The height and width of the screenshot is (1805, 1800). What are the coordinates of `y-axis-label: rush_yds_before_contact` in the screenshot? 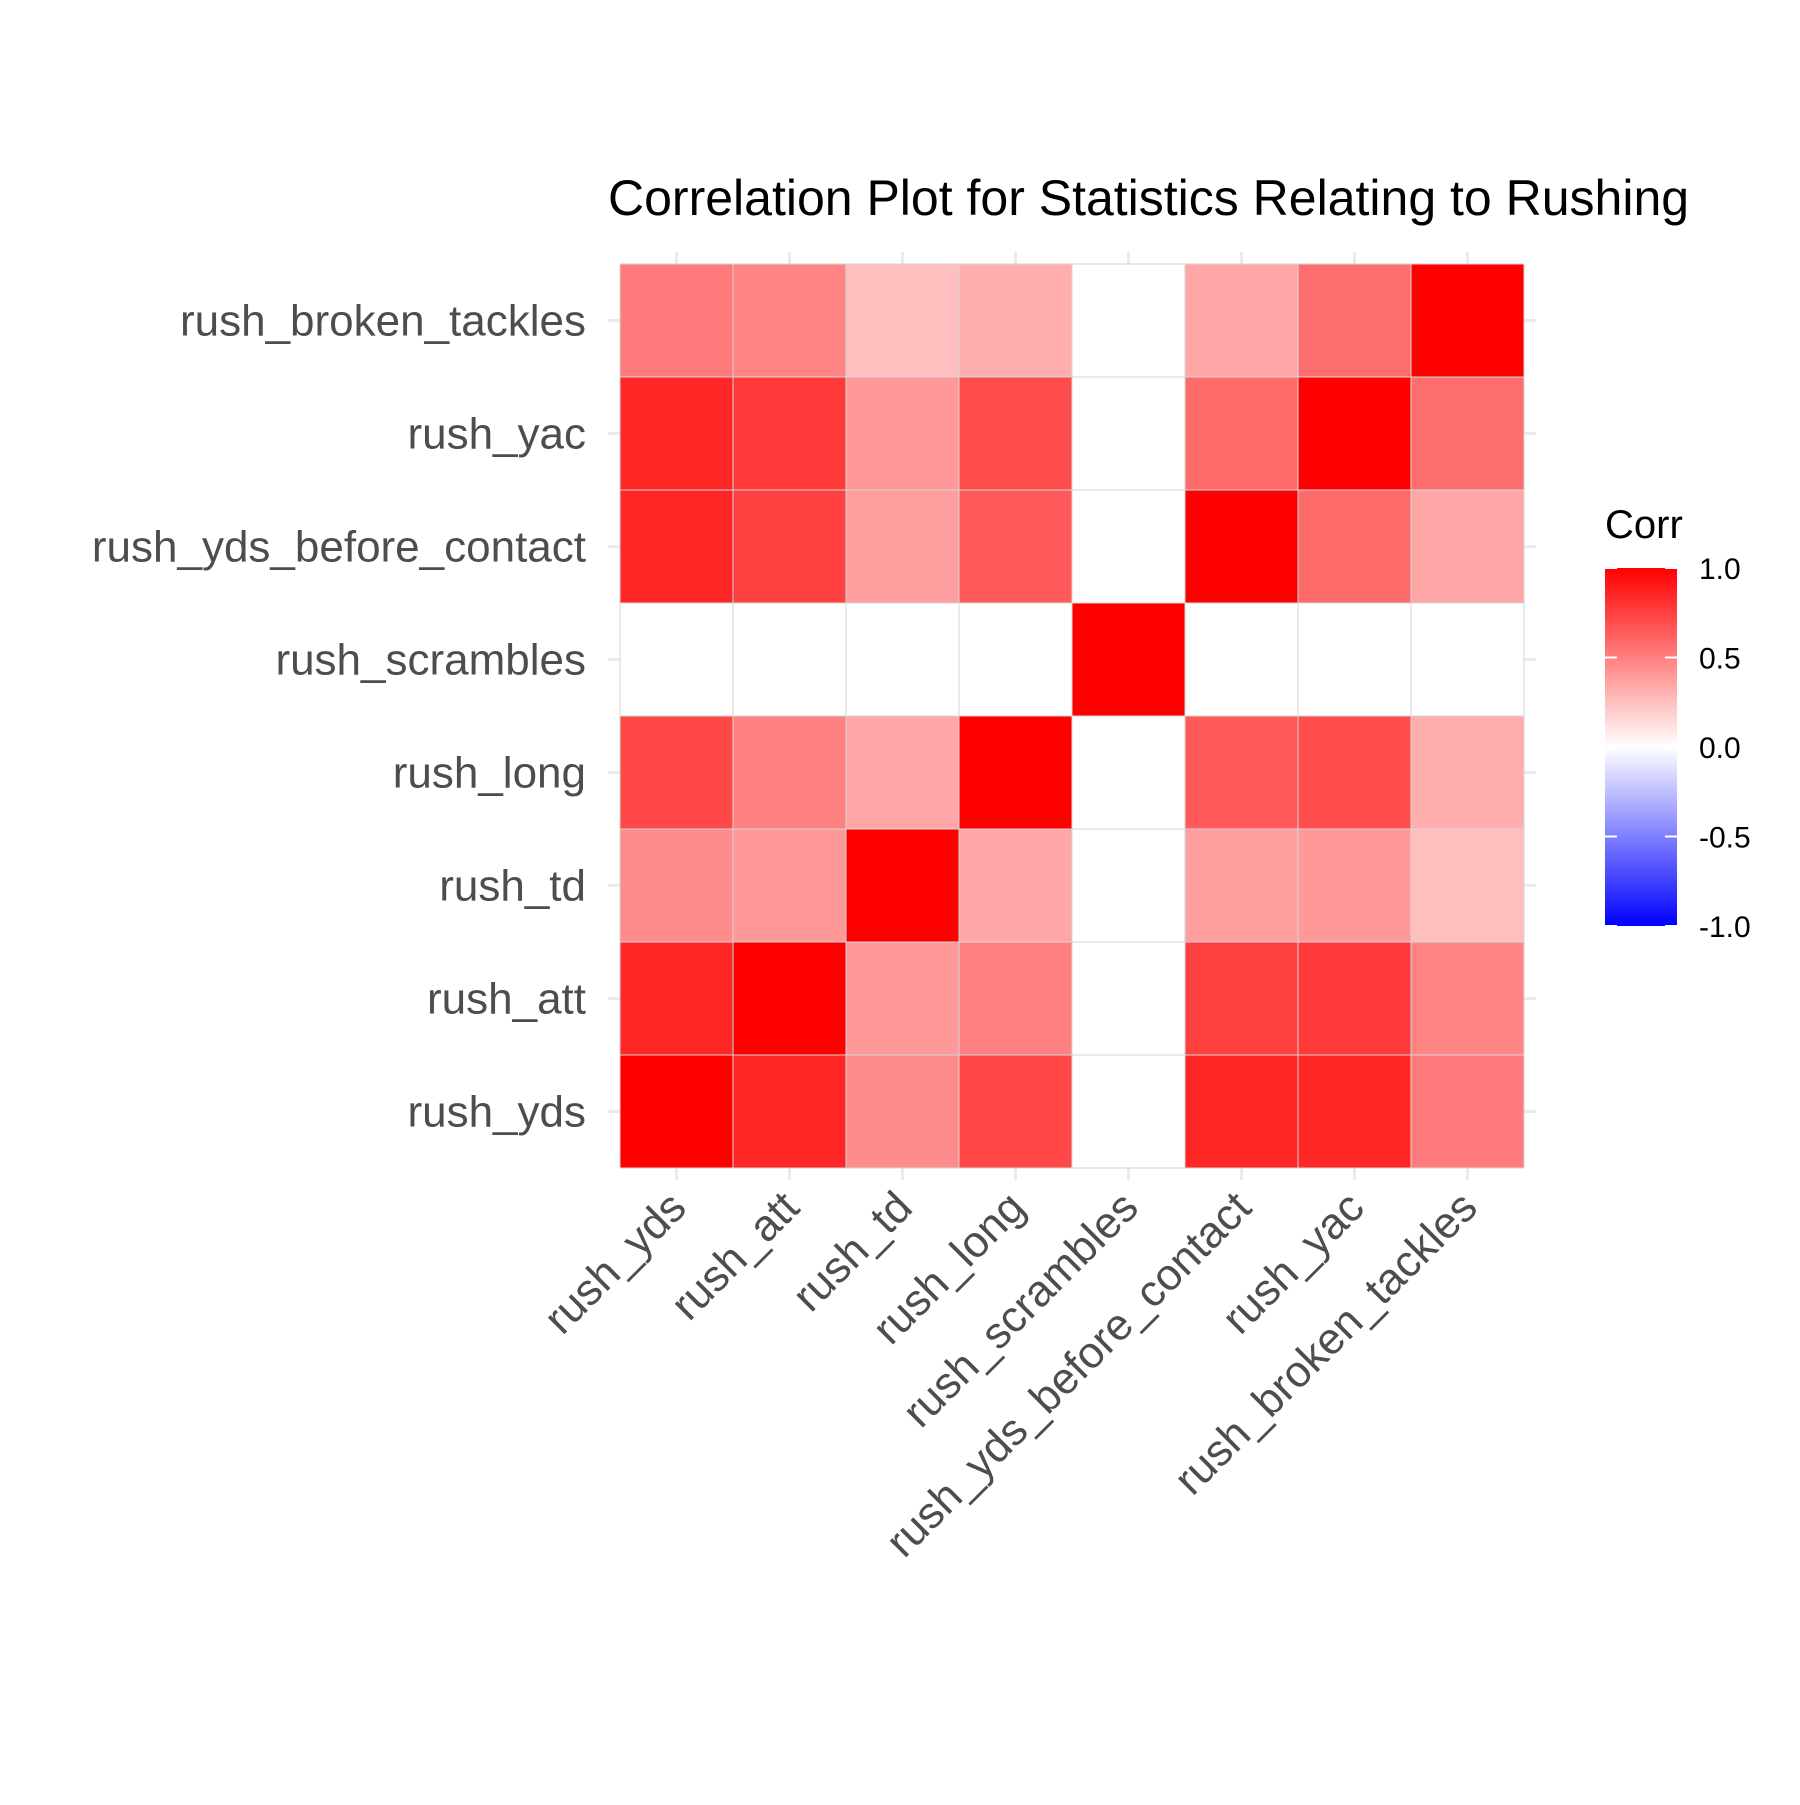 It's located at (339, 547).